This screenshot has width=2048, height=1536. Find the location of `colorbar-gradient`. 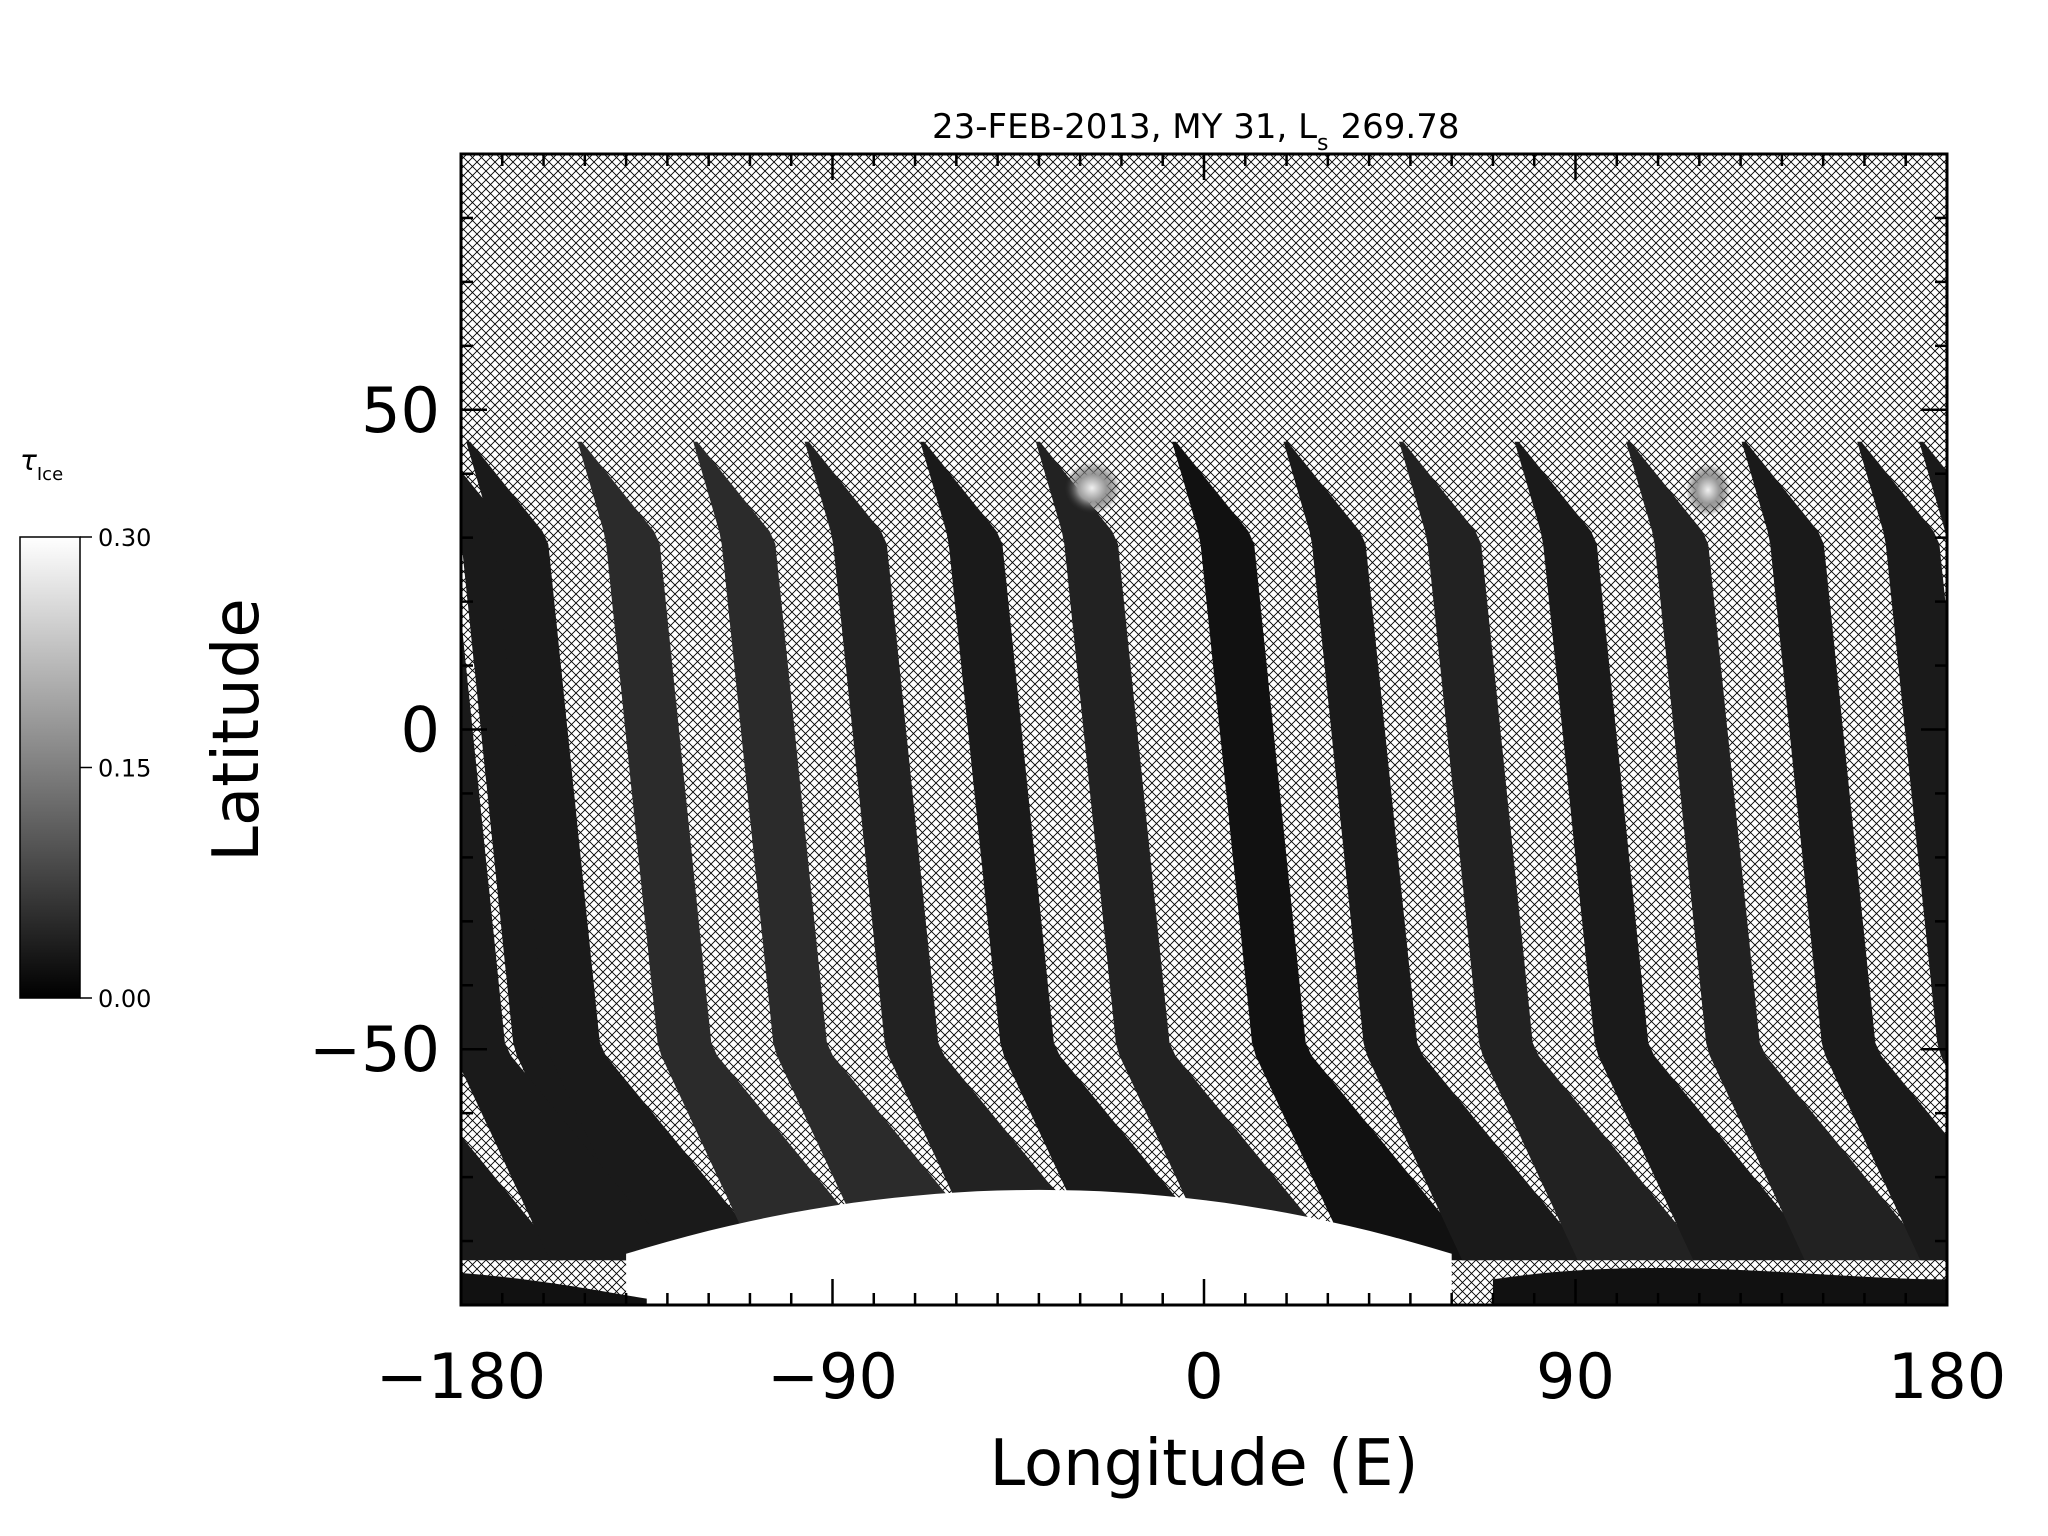

colorbar-gradient is located at coordinates (50, 767).